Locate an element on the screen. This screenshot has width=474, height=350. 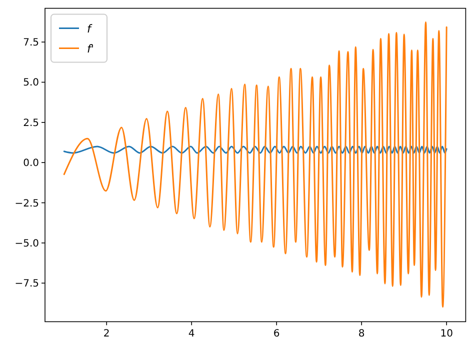
x-tick-label: 4 is located at coordinates (191, 334).